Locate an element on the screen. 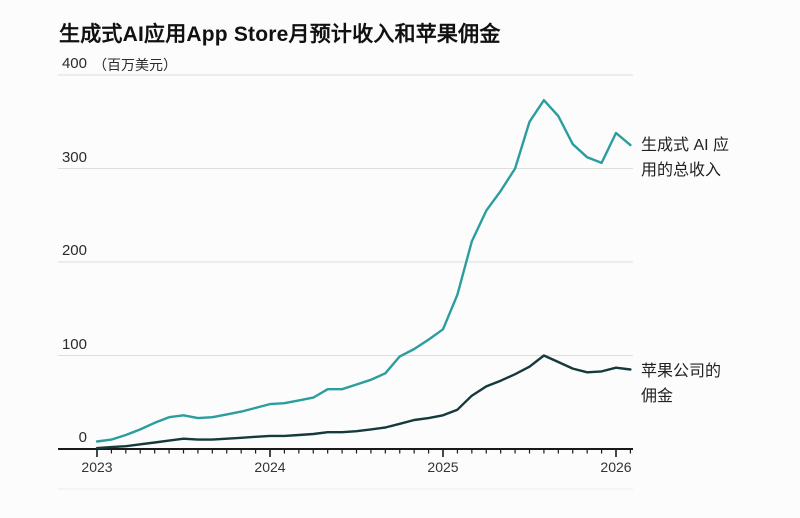 The width and height of the screenshot is (800, 518). commission-series-label-line2: 佣金 is located at coordinates (657, 396).